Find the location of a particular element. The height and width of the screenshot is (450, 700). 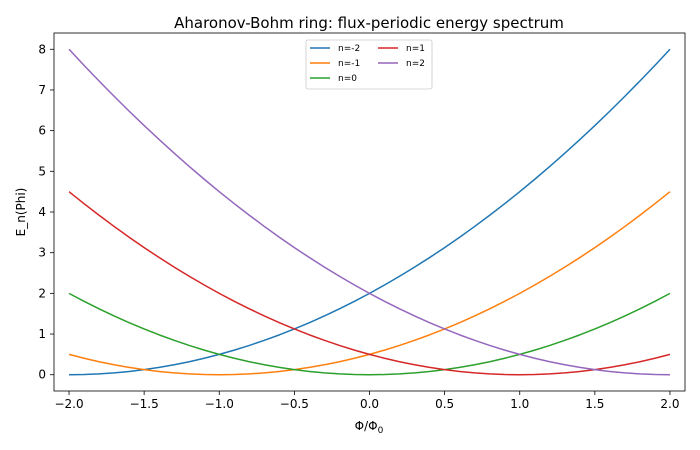

y-tick-label: 0 is located at coordinates (42, 375).